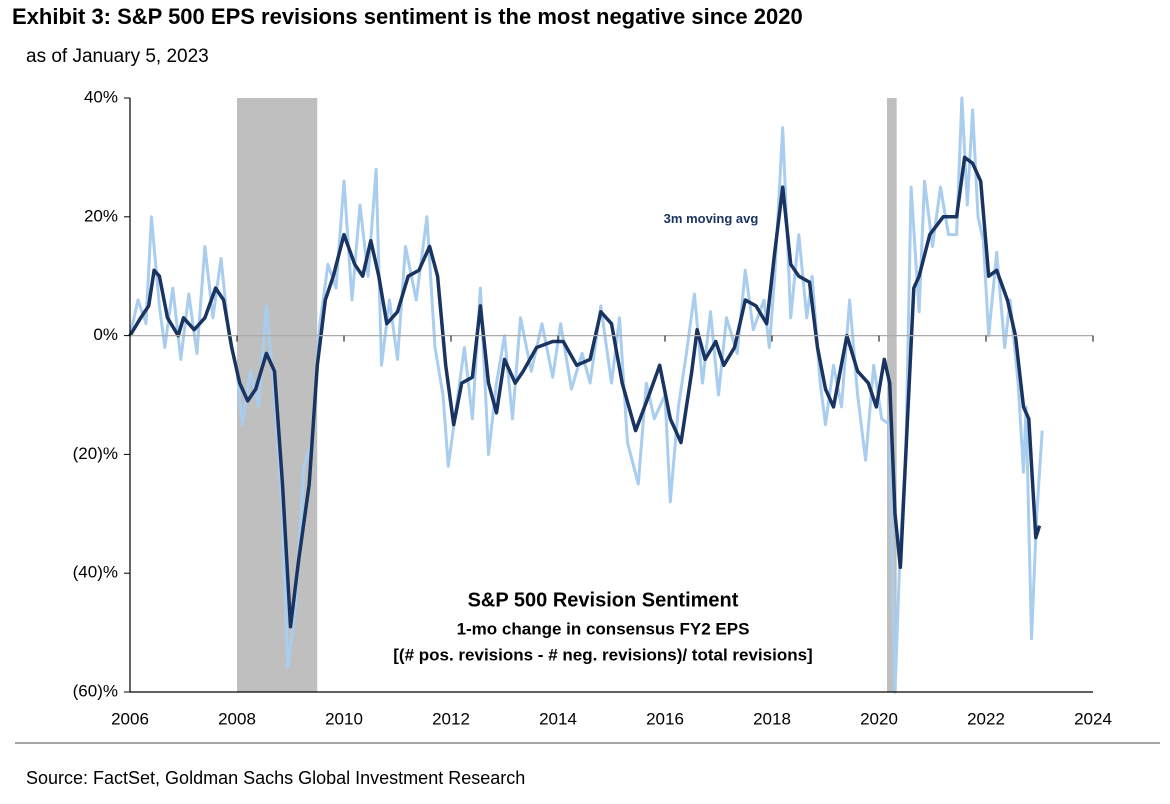 The width and height of the screenshot is (1170, 804). I want to click on annotation: 1-mo change in consensus FY2 EPS, so click(603, 628).